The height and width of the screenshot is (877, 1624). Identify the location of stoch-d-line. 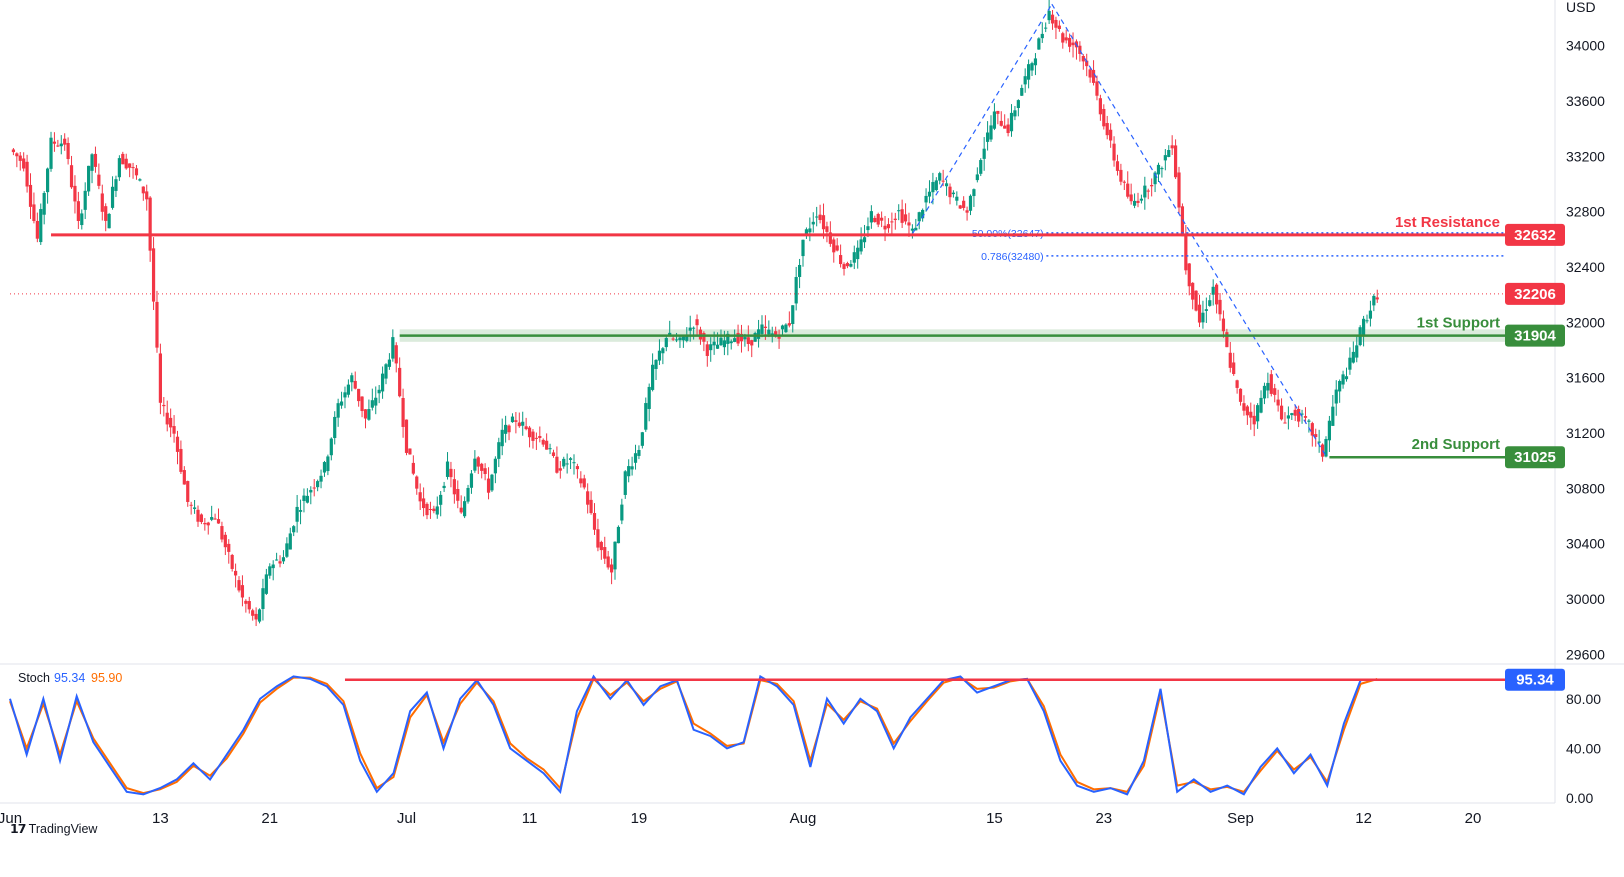
(693, 735).